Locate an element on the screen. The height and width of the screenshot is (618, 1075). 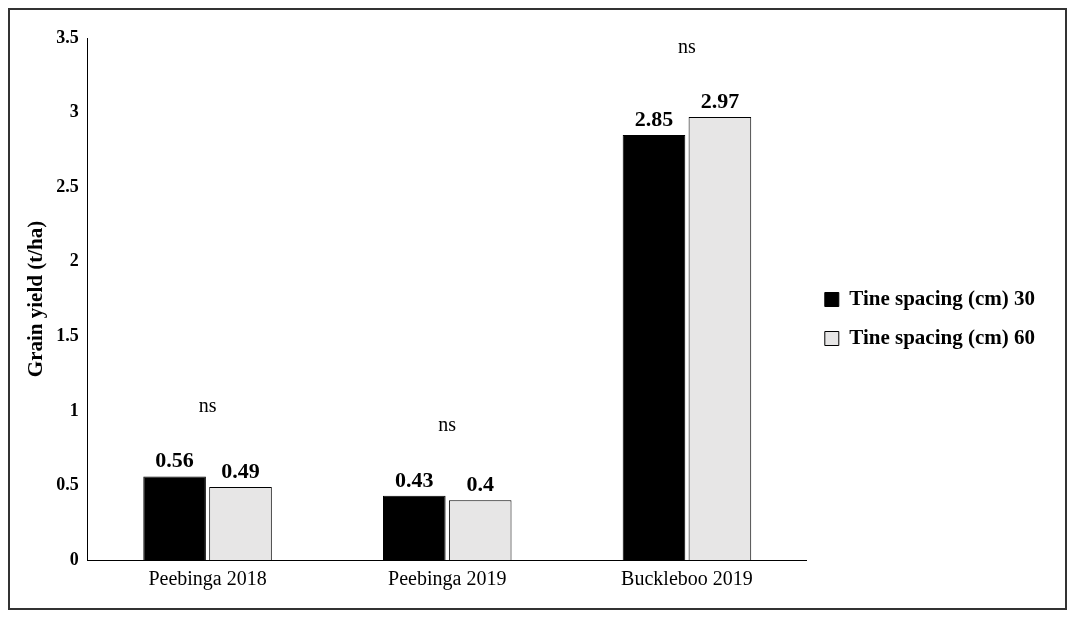
y-tick-label: 2 is located at coordinates (74, 260).